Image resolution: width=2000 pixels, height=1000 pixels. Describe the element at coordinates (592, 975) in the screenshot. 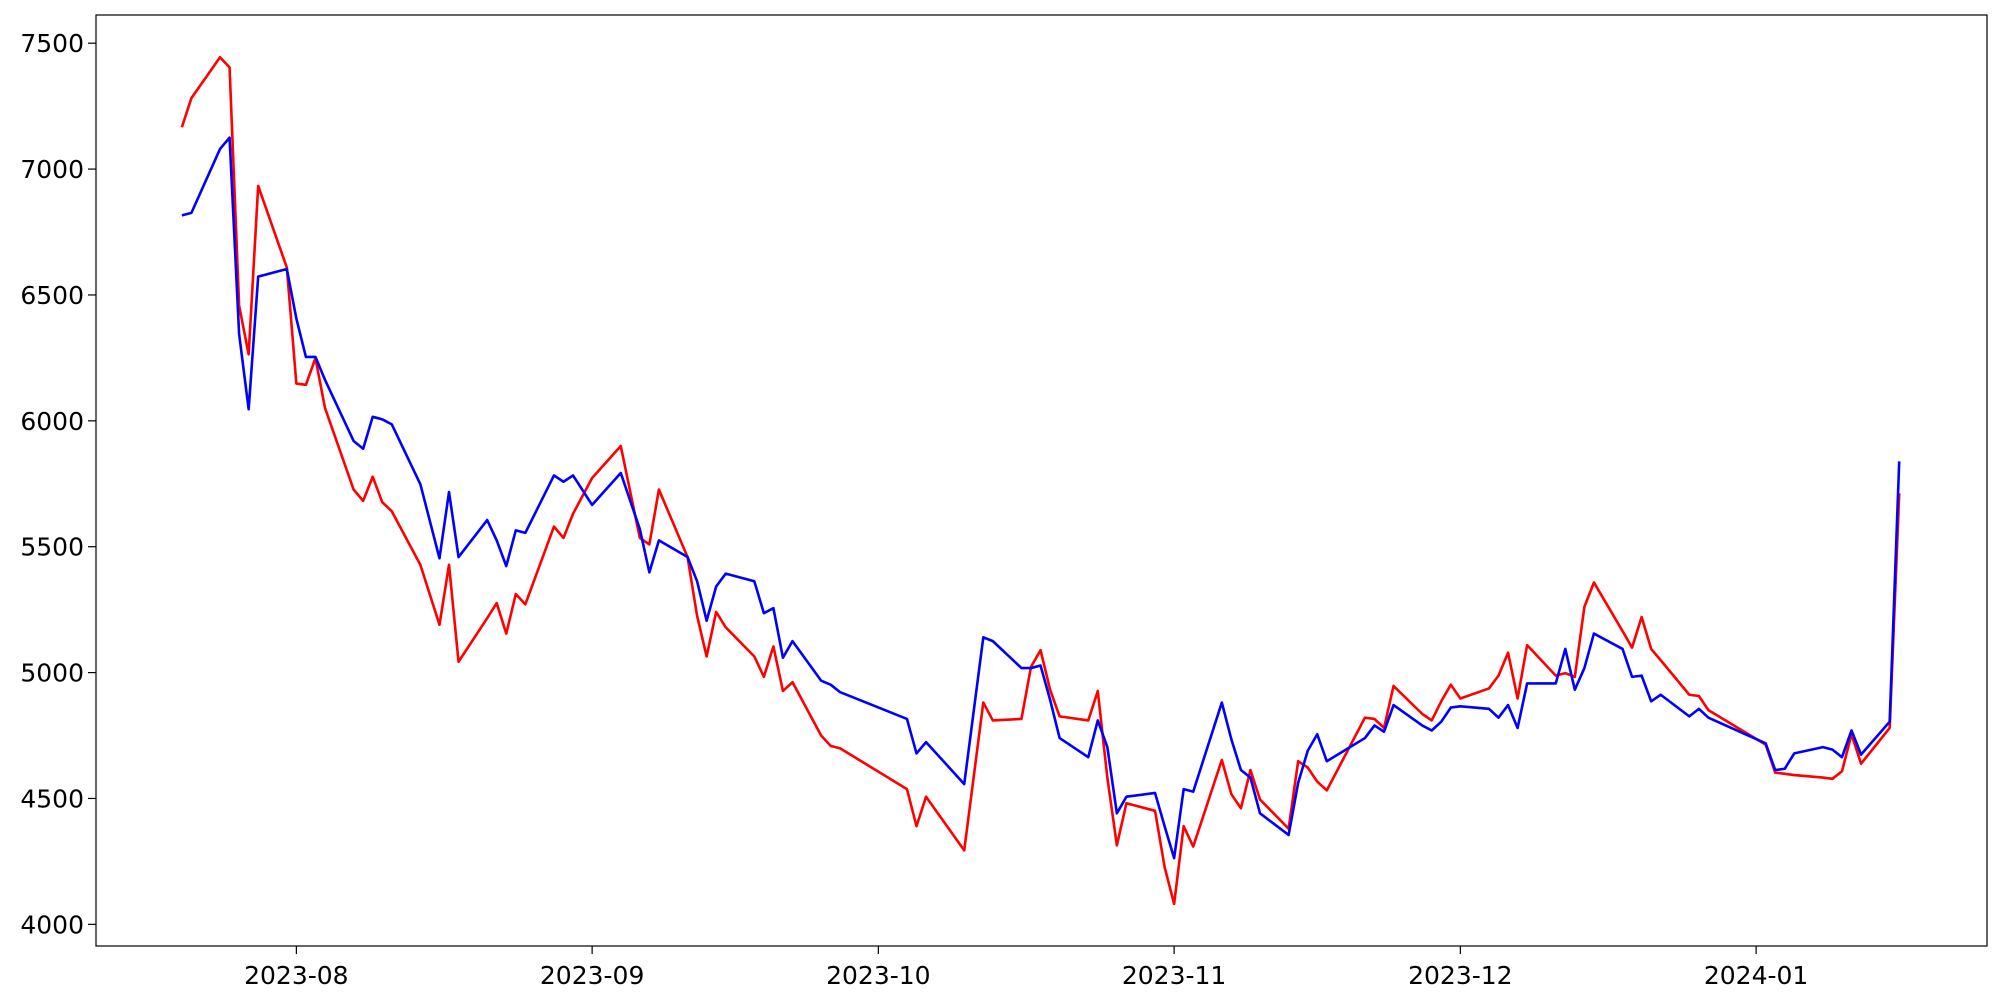

I see `x-tick-label: 2023-09` at that location.